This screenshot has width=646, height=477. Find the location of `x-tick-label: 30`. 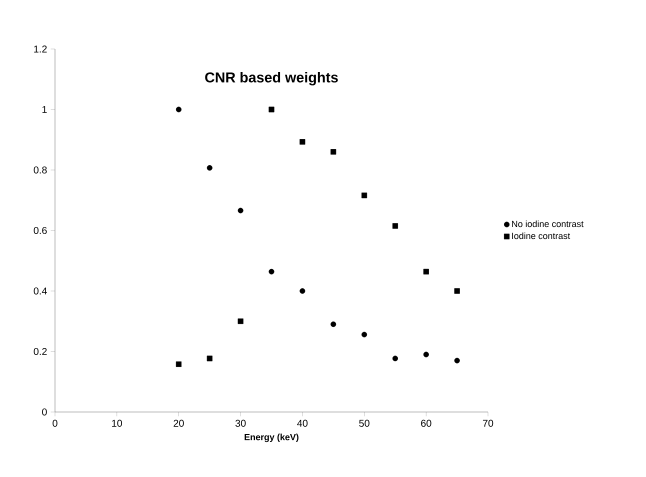

x-tick-label: 30 is located at coordinates (240, 423).